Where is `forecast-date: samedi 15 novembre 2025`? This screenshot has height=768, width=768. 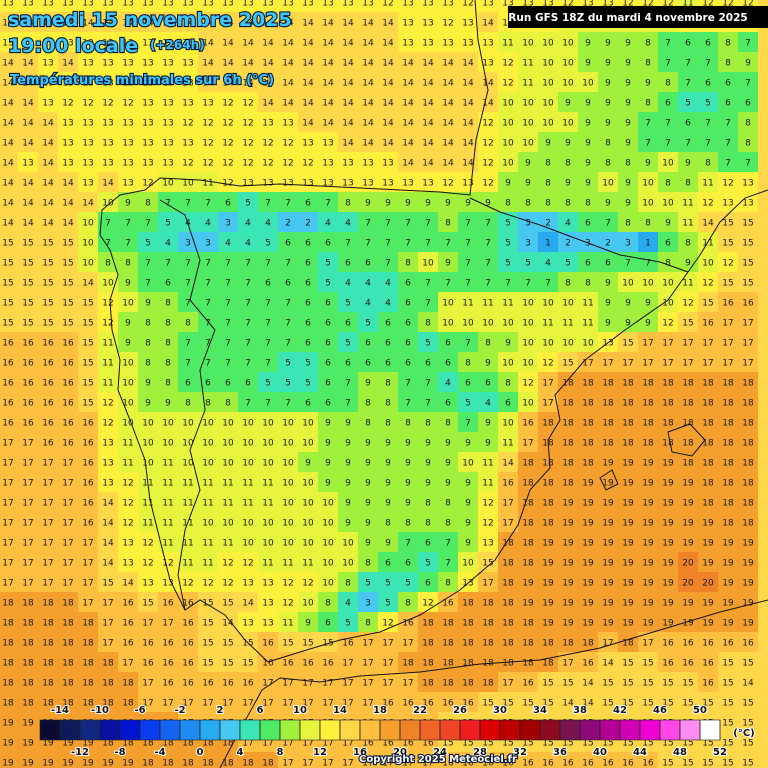
forecast-date: samedi 15 novembre 2025 is located at coordinates (150, 20).